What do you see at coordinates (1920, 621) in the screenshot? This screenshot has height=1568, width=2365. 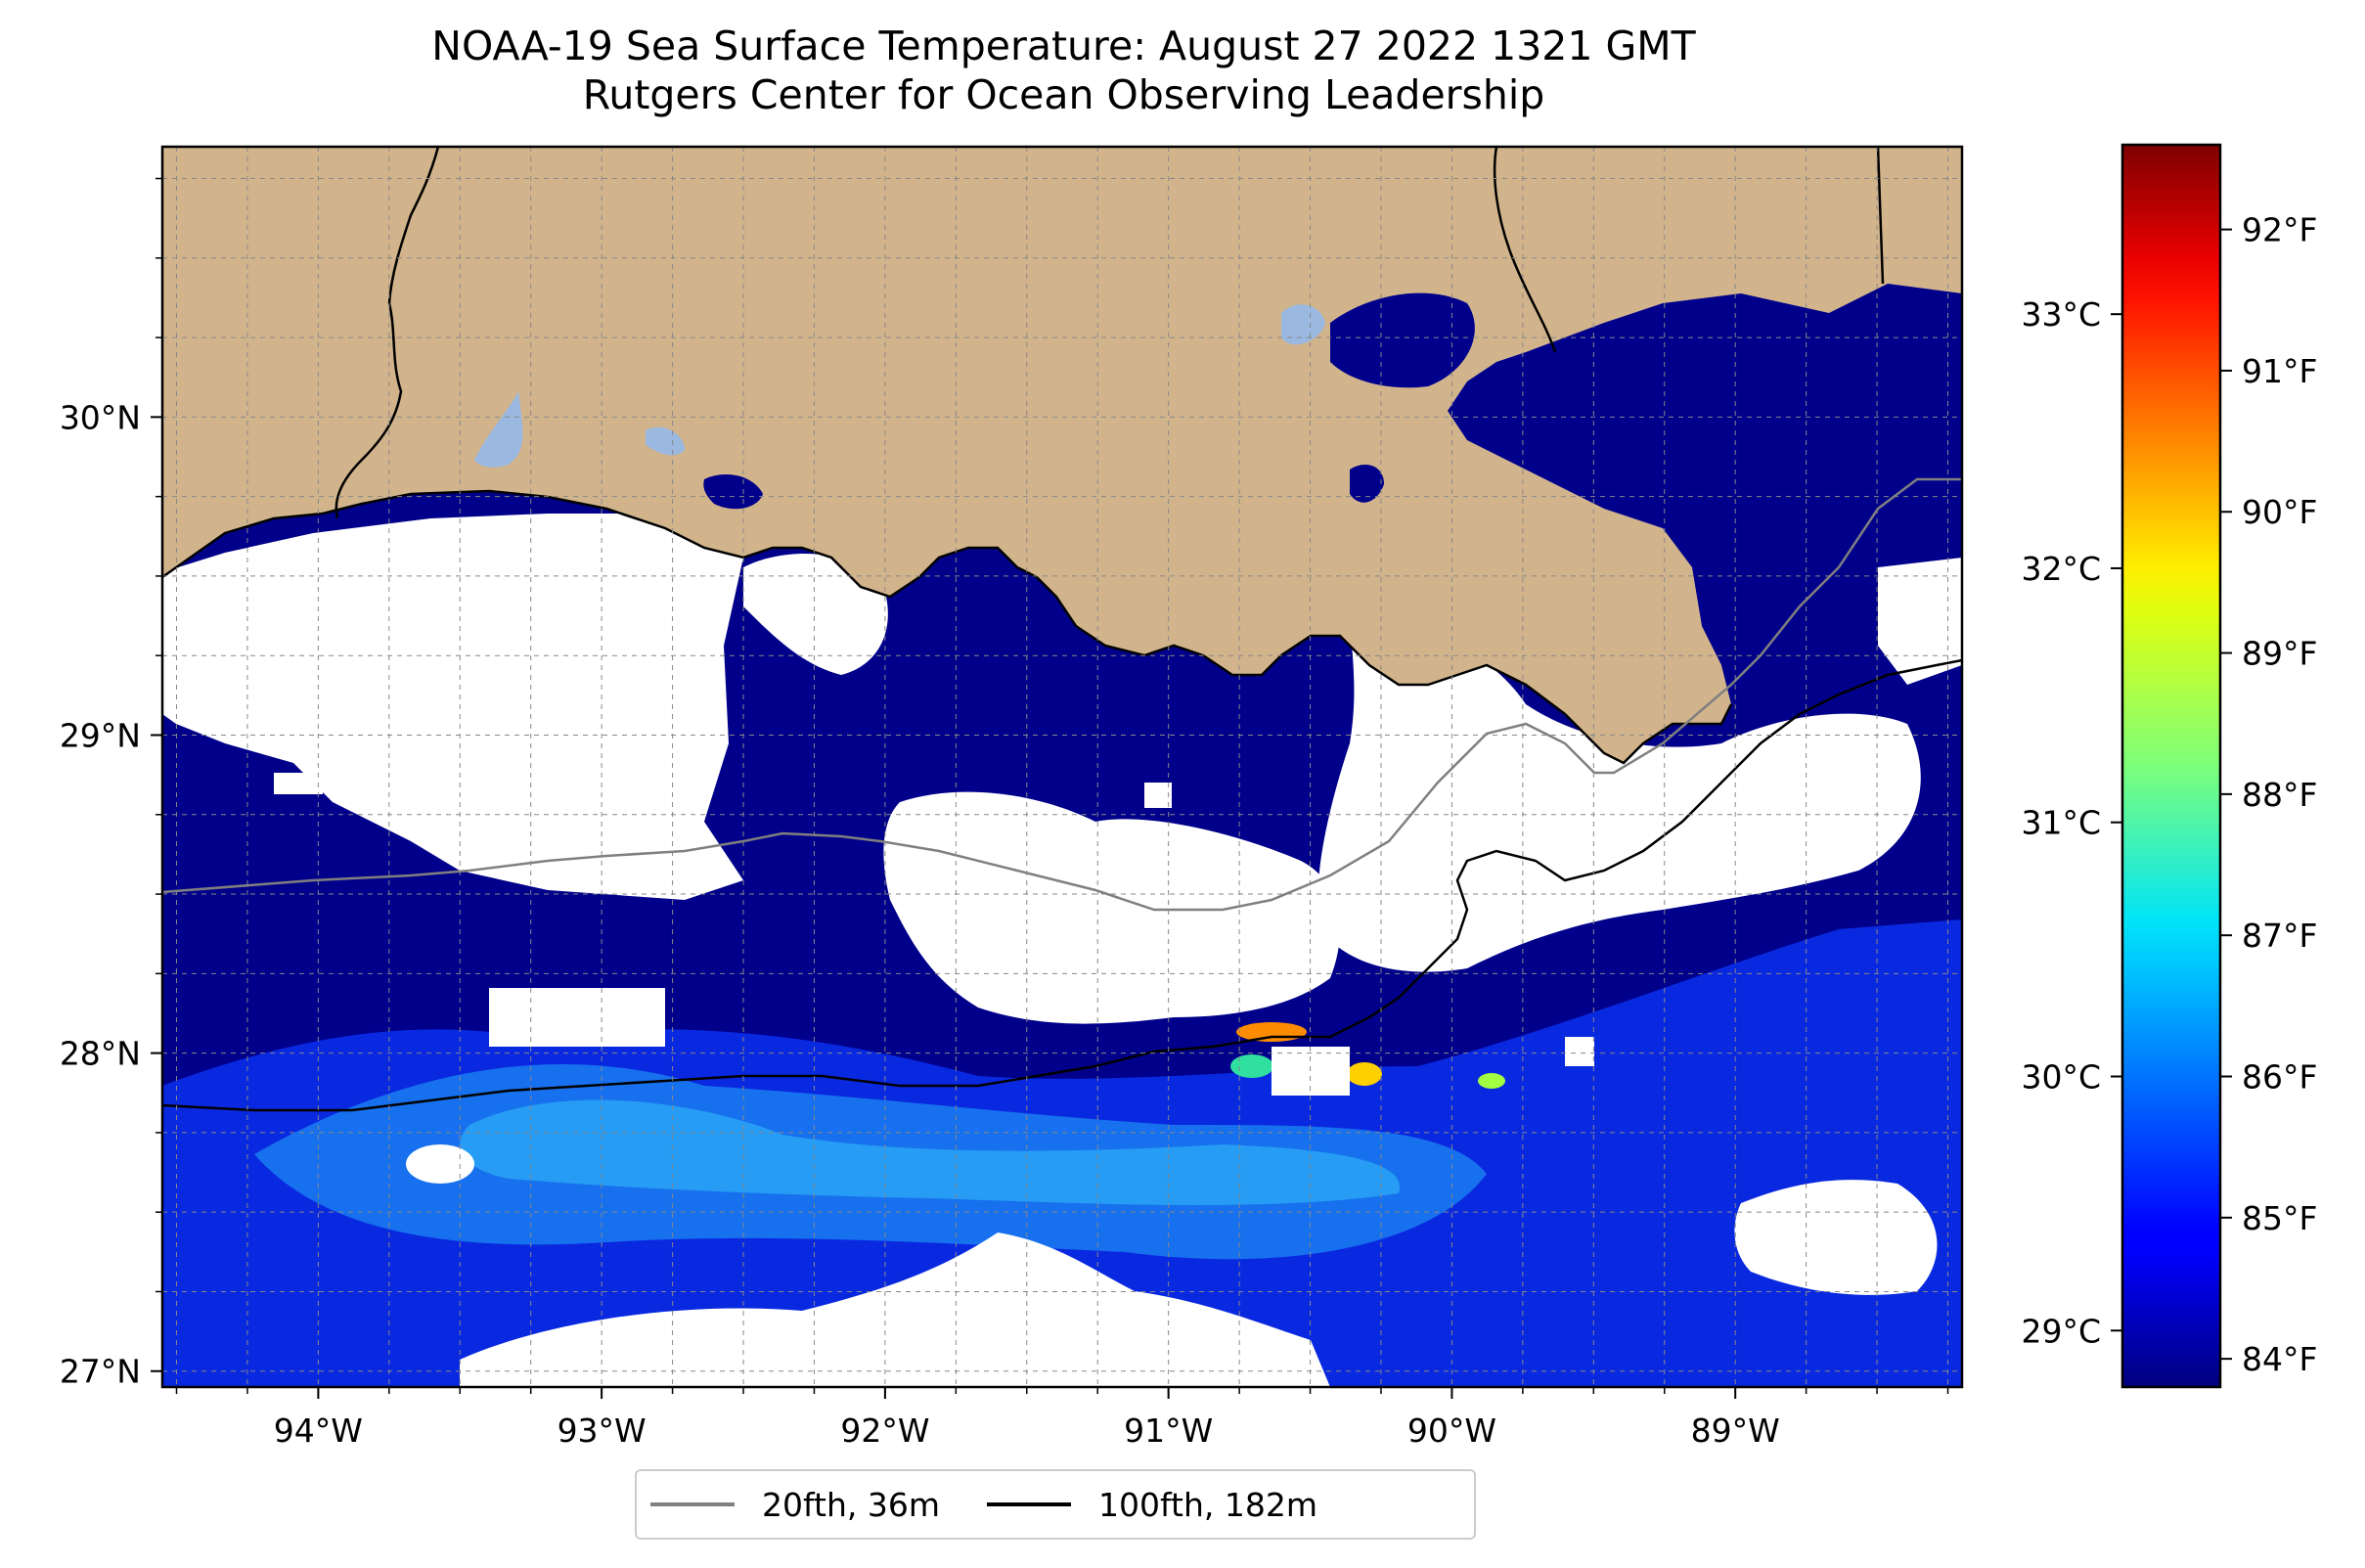 I see `cloud-far-east` at bounding box center [1920, 621].